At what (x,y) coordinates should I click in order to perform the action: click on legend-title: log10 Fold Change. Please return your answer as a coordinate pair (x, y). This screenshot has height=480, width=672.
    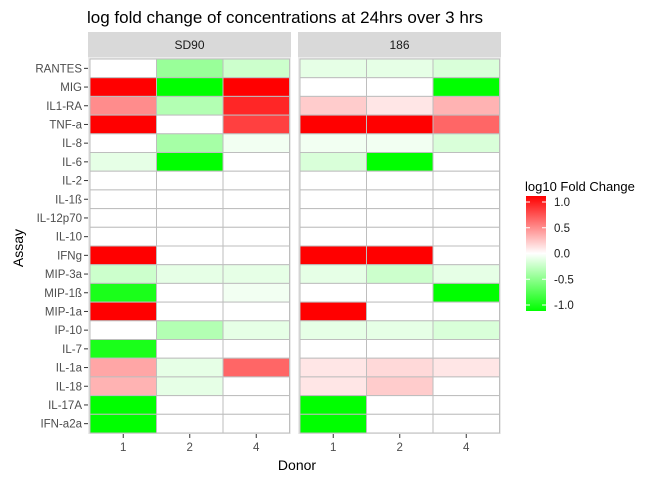
    Looking at the image, I should click on (580, 186).